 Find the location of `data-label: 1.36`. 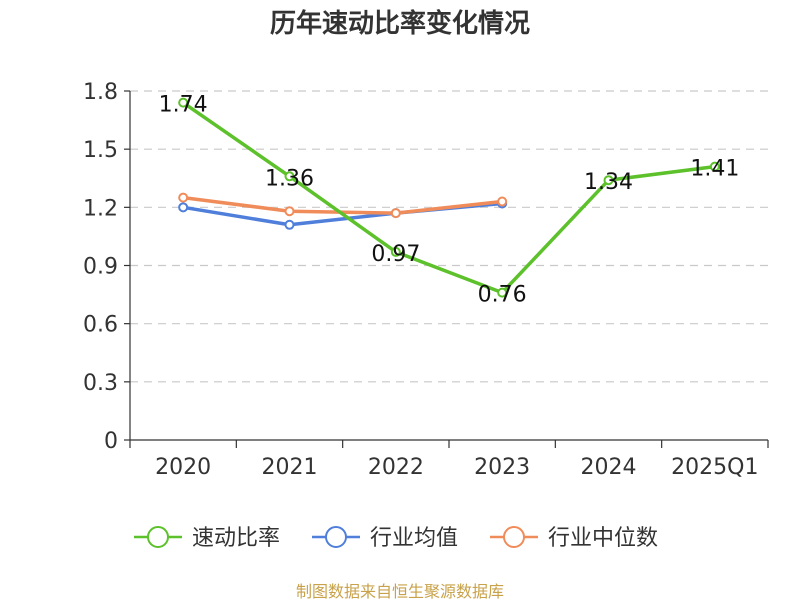

data-label: 1.36 is located at coordinates (289, 178).